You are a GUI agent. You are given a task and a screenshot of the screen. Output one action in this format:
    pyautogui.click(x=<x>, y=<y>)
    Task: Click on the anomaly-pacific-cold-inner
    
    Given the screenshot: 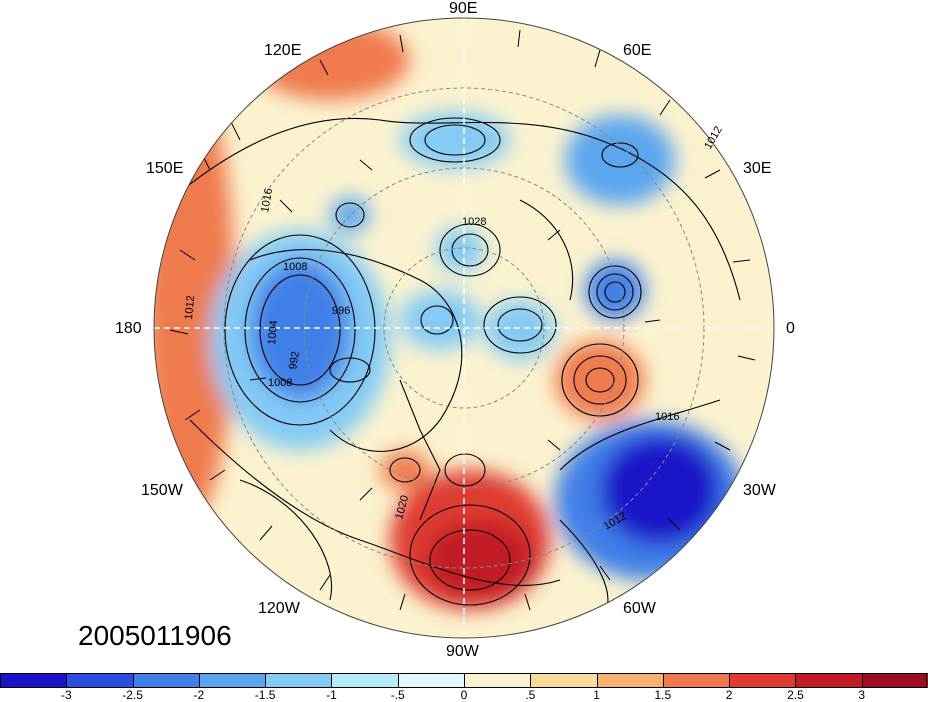 What is the action you would take?
    pyautogui.click(x=300, y=330)
    